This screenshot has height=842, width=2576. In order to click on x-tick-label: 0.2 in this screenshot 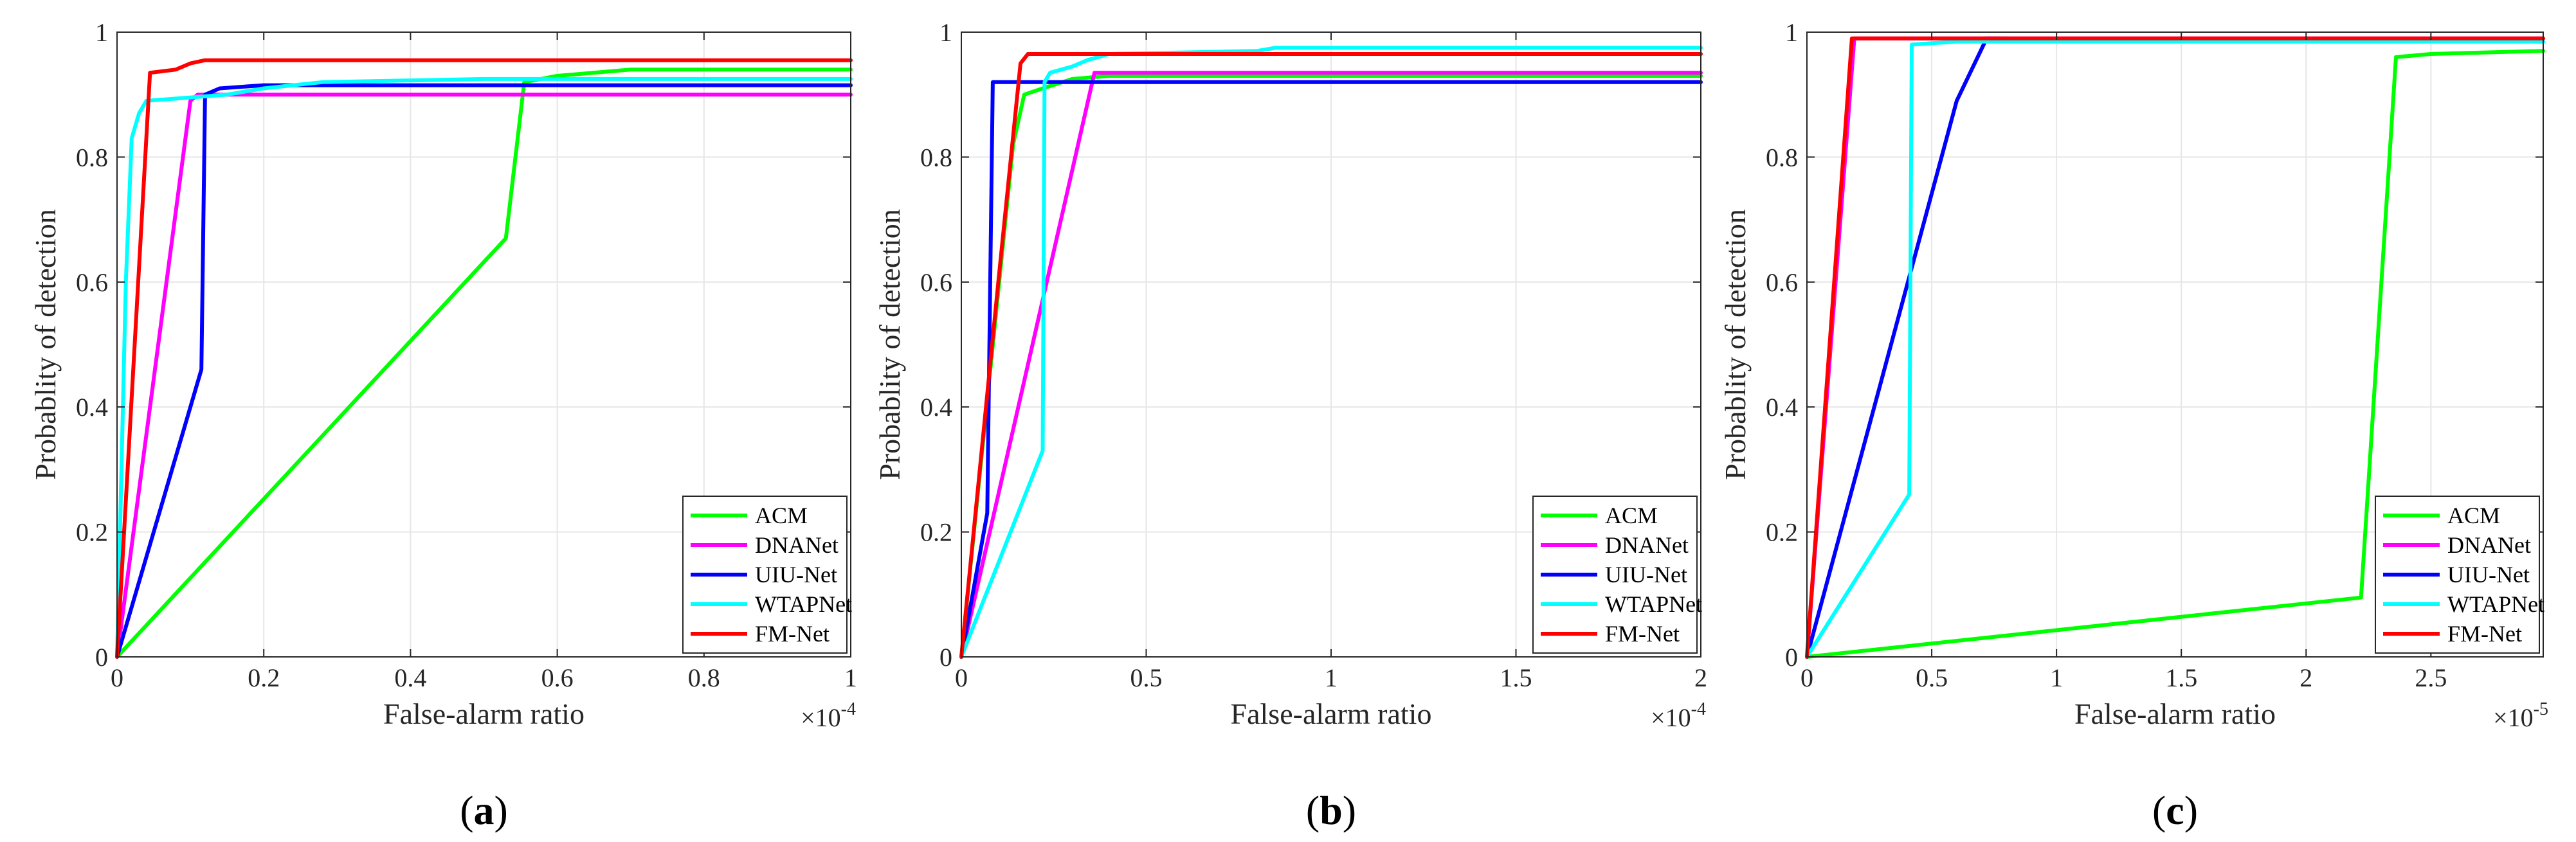, I will do `click(264, 677)`.